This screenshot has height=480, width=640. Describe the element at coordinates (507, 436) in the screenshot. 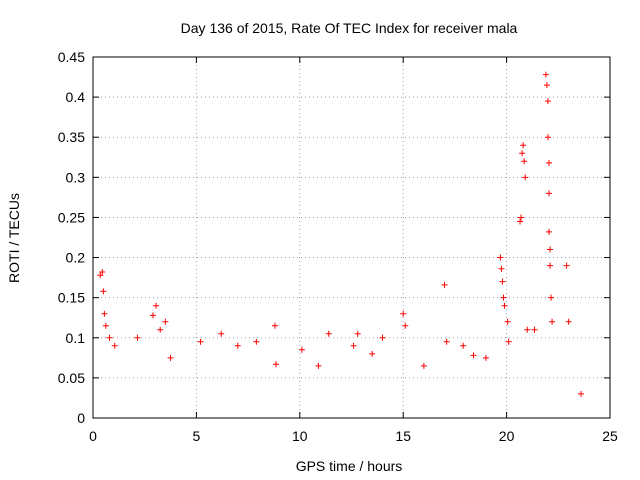

I see `x-tick-label: 20` at that location.